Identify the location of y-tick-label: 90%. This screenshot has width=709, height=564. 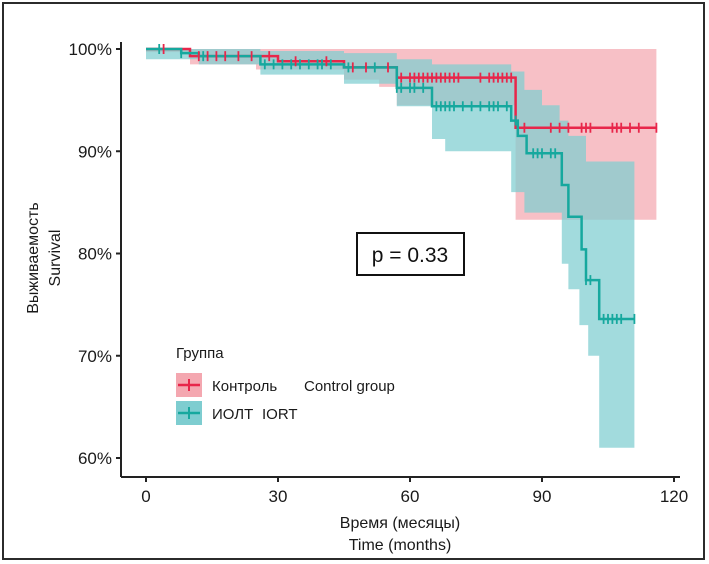
(95, 151).